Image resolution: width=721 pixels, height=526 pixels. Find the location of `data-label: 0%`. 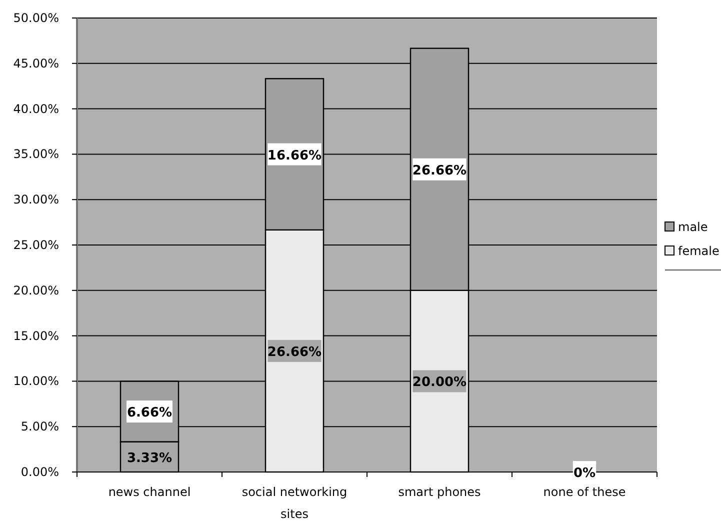

data-label: 0% is located at coordinates (584, 473).